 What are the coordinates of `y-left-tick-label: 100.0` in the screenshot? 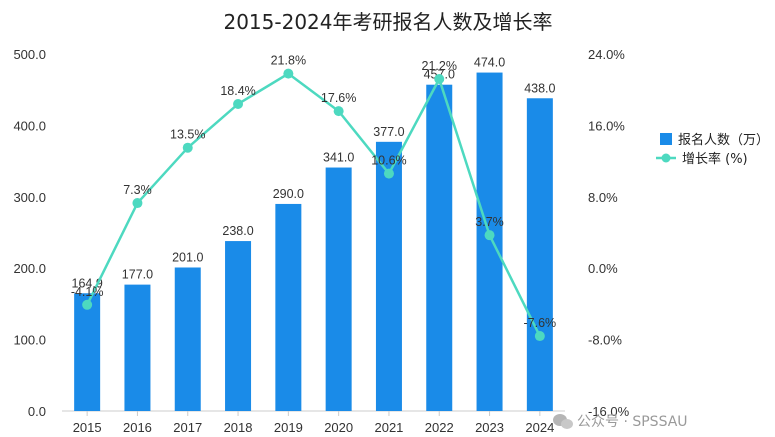 It's located at (29, 340).